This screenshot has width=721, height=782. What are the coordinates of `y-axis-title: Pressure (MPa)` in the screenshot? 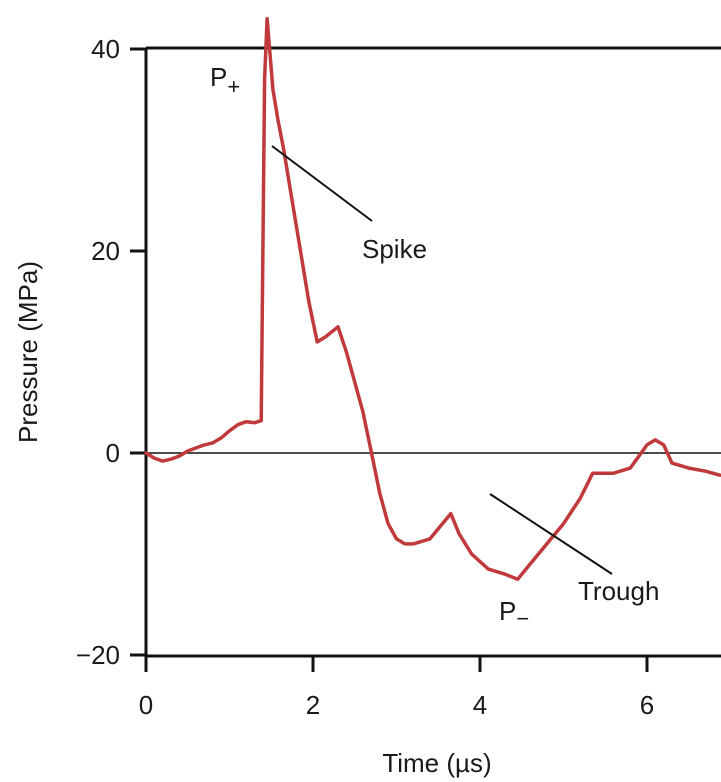 It's located at (28, 352).